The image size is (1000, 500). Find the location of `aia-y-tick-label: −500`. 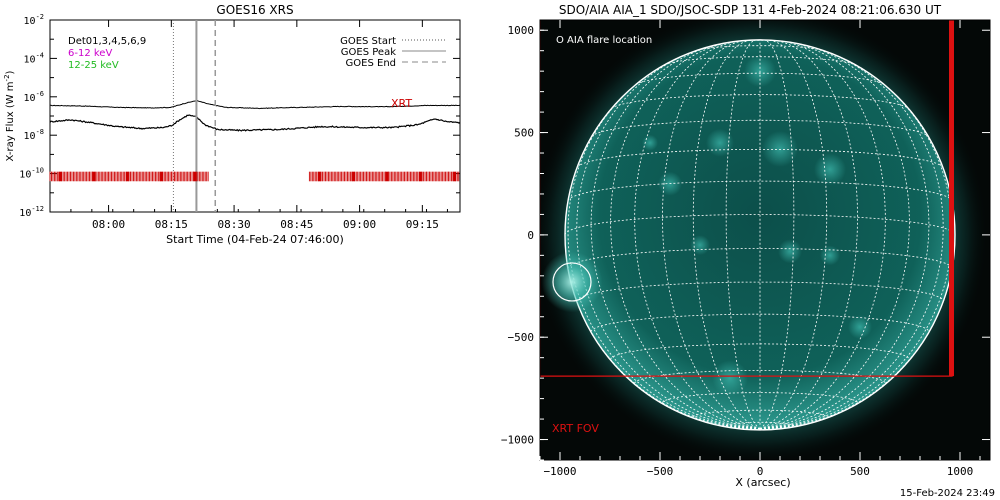

aia-y-tick-label: −500 is located at coordinates (521, 337).